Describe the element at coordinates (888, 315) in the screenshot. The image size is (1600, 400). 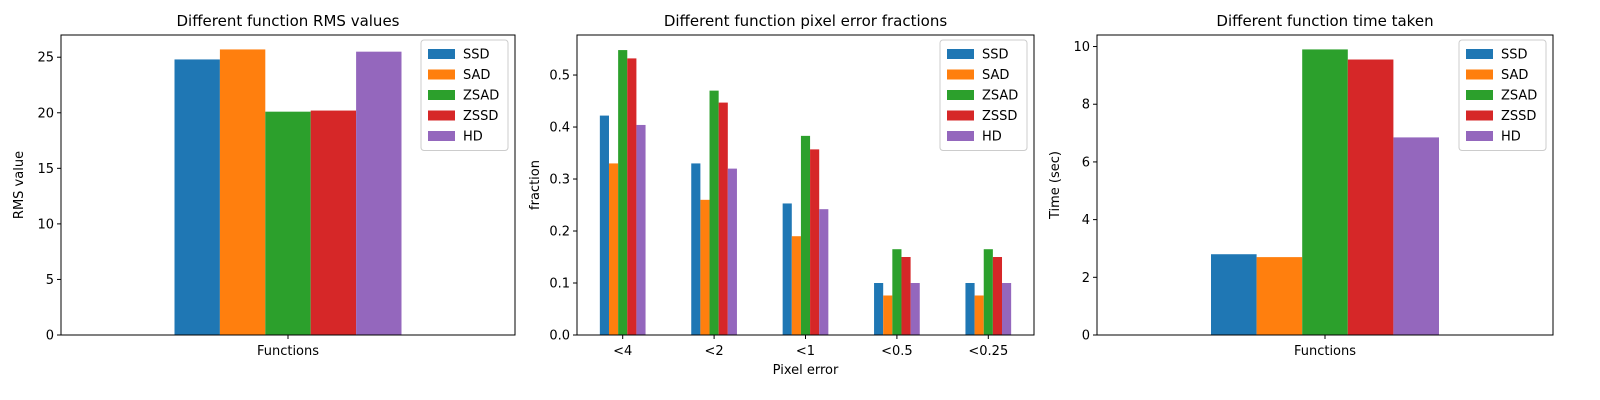
I see `bar-sad-0p5` at that location.